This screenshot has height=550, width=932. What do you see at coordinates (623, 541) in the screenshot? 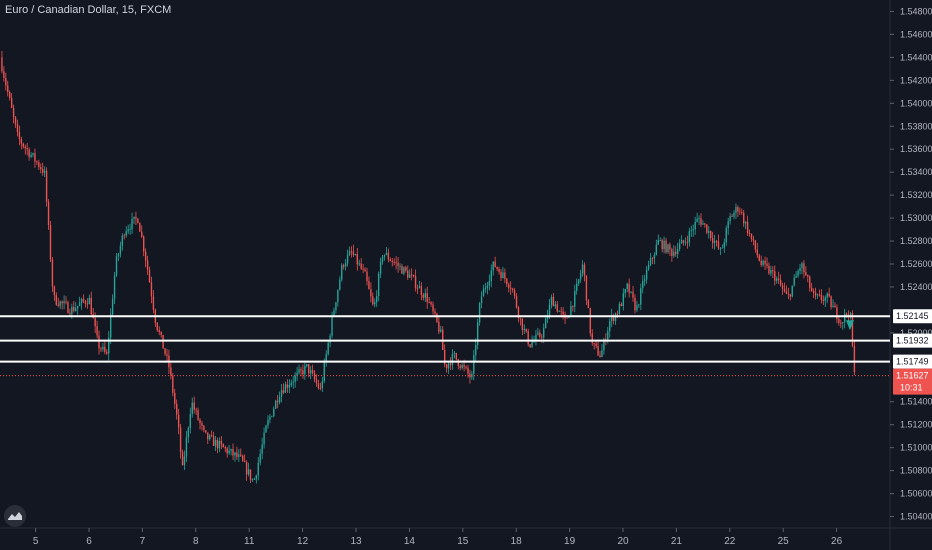
I see `time-tick-label: 20` at bounding box center [623, 541].